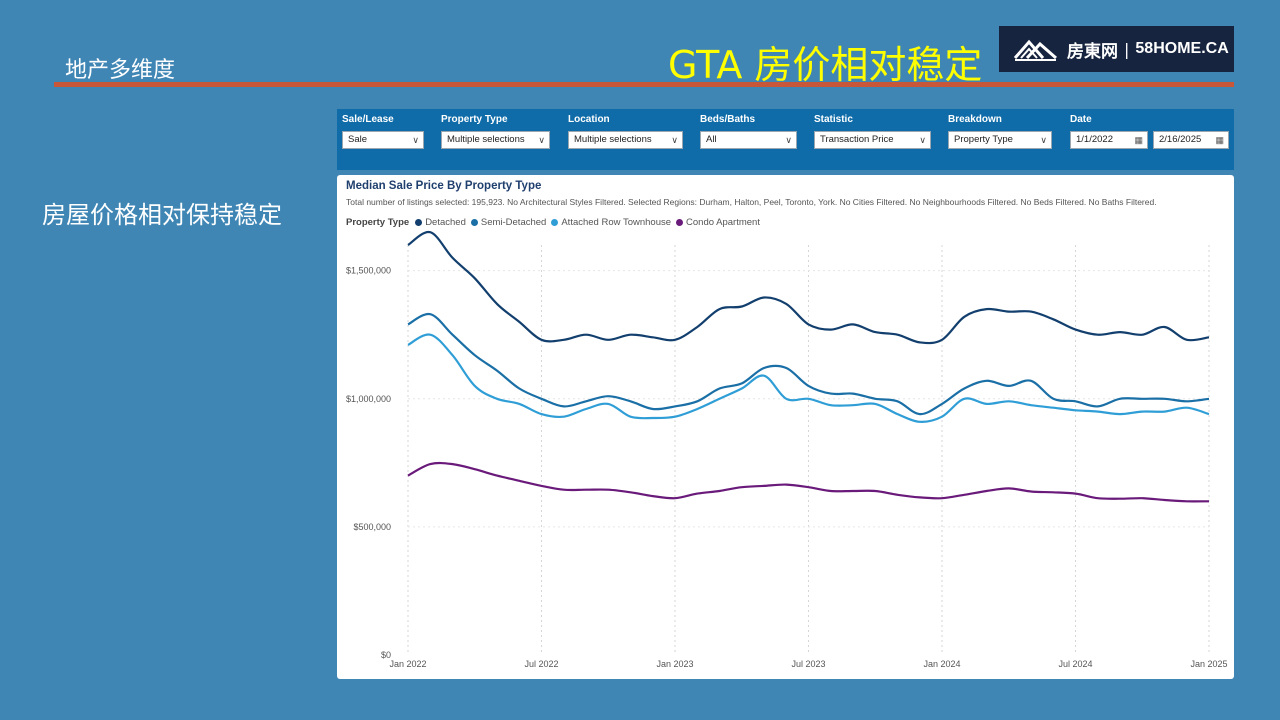 The image size is (1280, 720). I want to click on x-tick-label: Jan 2023, so click(674, 664).